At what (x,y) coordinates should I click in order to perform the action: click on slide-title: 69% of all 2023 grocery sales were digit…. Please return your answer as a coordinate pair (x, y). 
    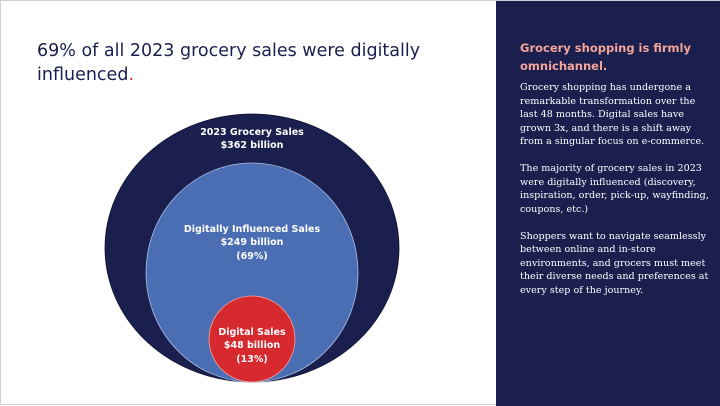
    Looking at the image, I should click on (229, 63).